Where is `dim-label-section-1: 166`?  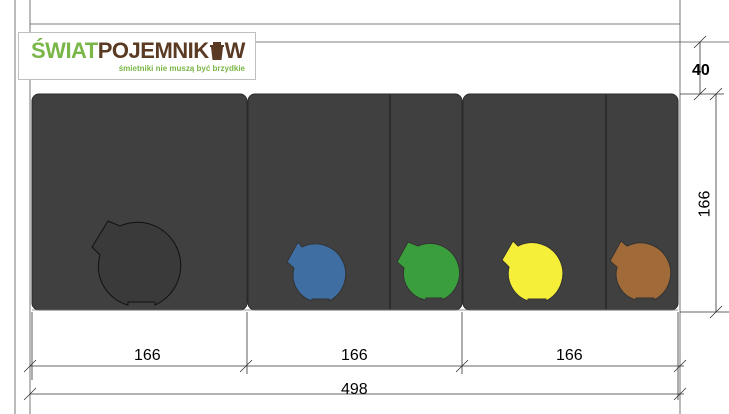 dim-label-section-1: 166 is located at coordinates (147, 355).